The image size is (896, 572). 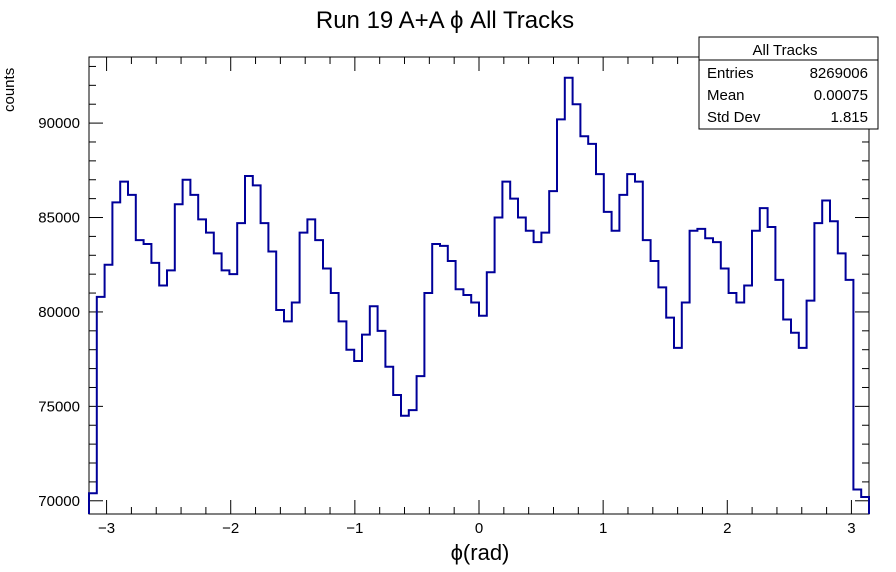 I want to click on x-tick-label: 2, so click(x=727, y=528).